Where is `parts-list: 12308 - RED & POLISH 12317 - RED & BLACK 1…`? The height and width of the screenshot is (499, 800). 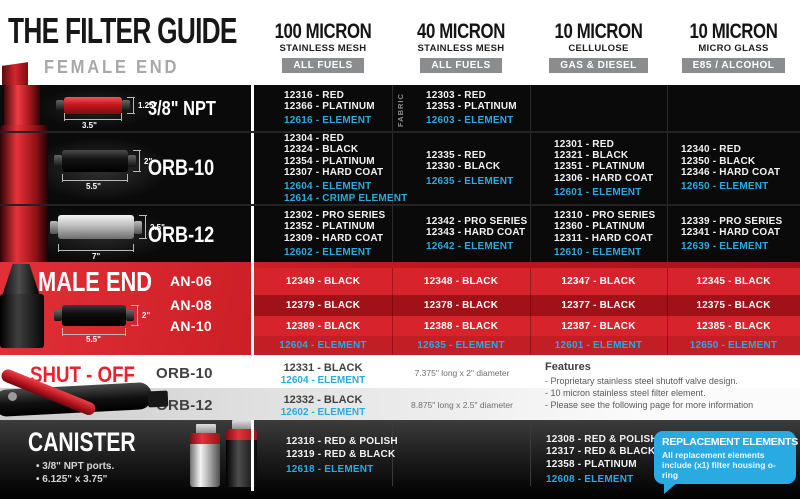 parts-list: 12308 - RED & POLISH 12317 - RED & BLACK 1… is located at coordinates (606, 453).